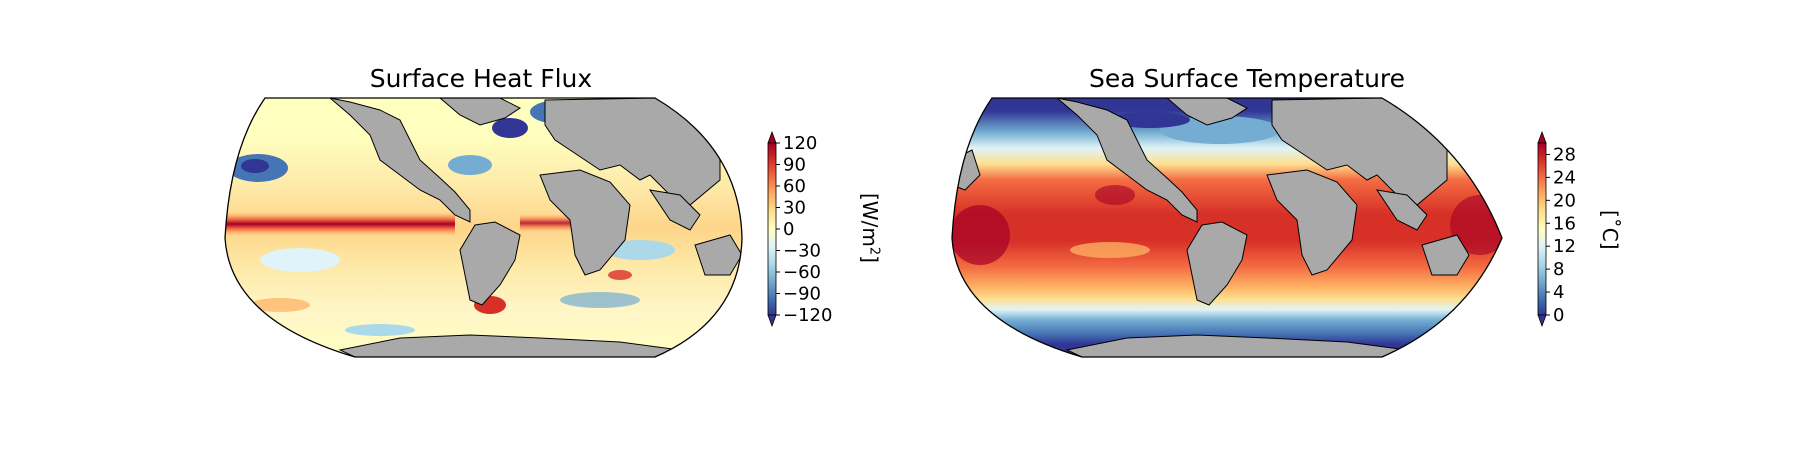  I want to click on heat-flux-colorbar-tick-label: −30, so click(802, 251).